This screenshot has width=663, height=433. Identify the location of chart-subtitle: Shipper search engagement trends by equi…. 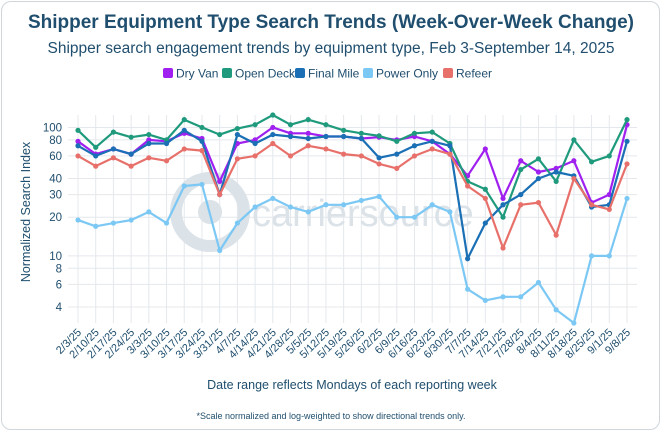
(331, 48).